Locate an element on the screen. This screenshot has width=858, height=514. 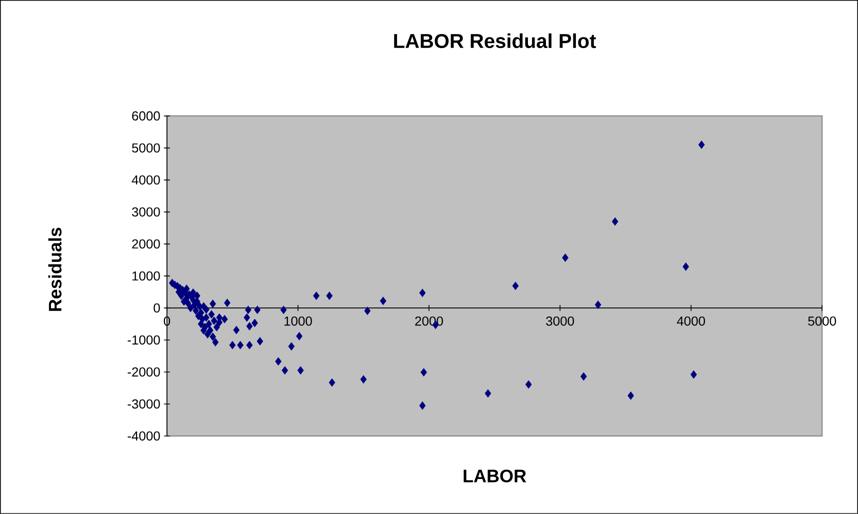
y-tick-label: -2000 is located at coordinates (144, 372).